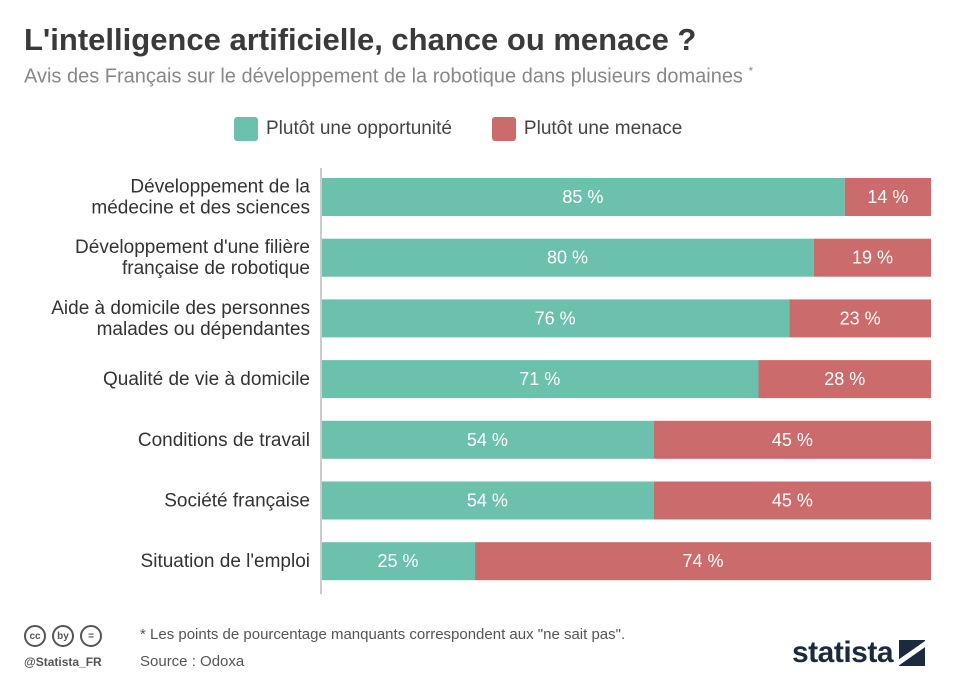  What do you see at coordinates (751, 71) in the screenshot?
I see `subtitle-footnote-mark: *` at bounding box center [751, 71].